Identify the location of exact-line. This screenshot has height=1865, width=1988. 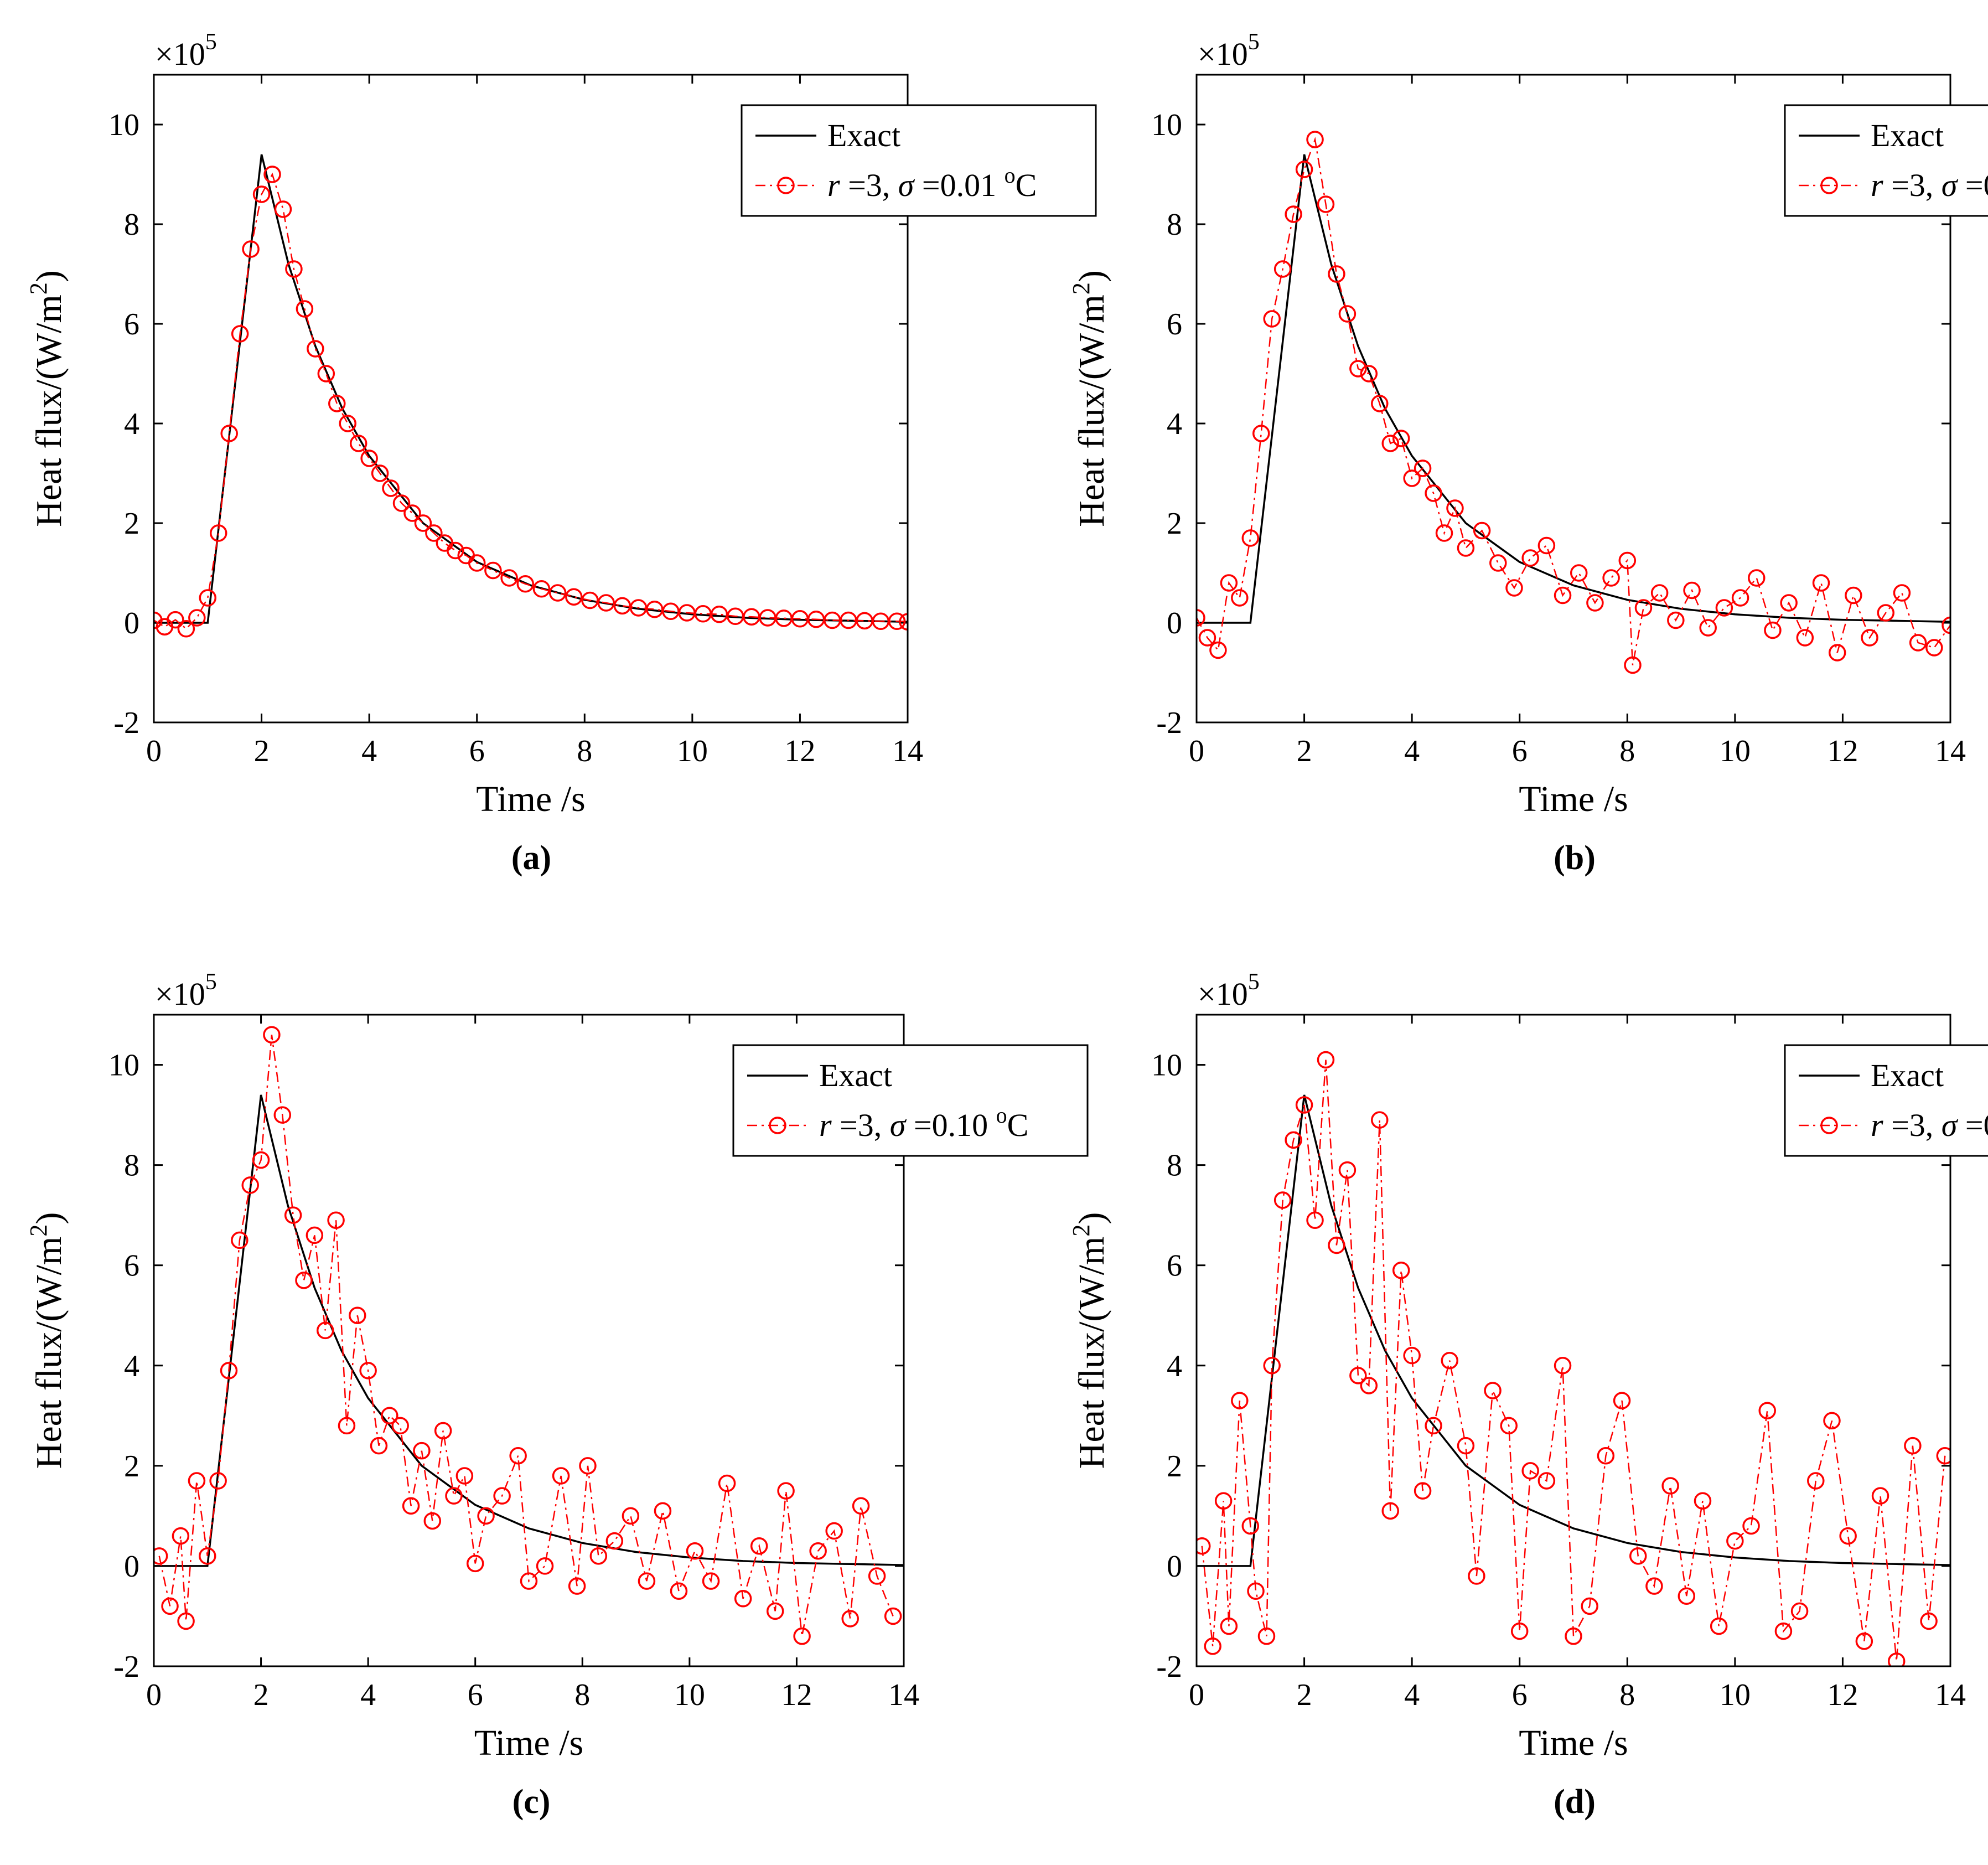
(531, 389).